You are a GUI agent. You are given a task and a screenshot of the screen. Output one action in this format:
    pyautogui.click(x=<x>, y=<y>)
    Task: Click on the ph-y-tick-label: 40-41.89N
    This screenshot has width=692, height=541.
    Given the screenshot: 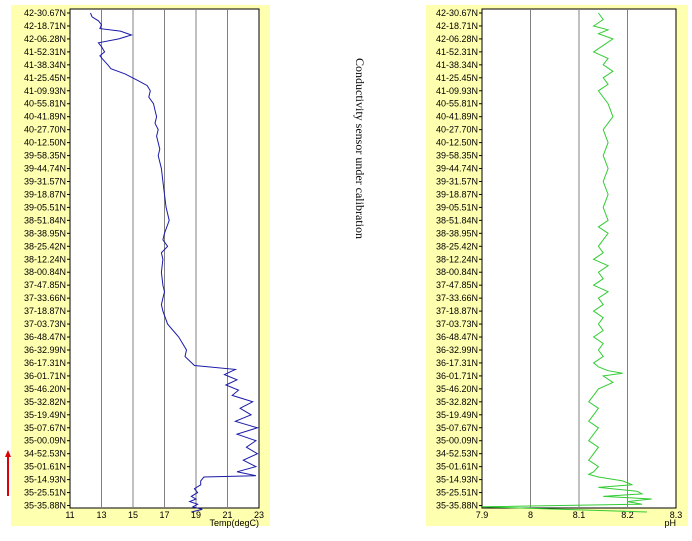 What is the action you would take?
    pyautogui.click(x=457, y=117)
    